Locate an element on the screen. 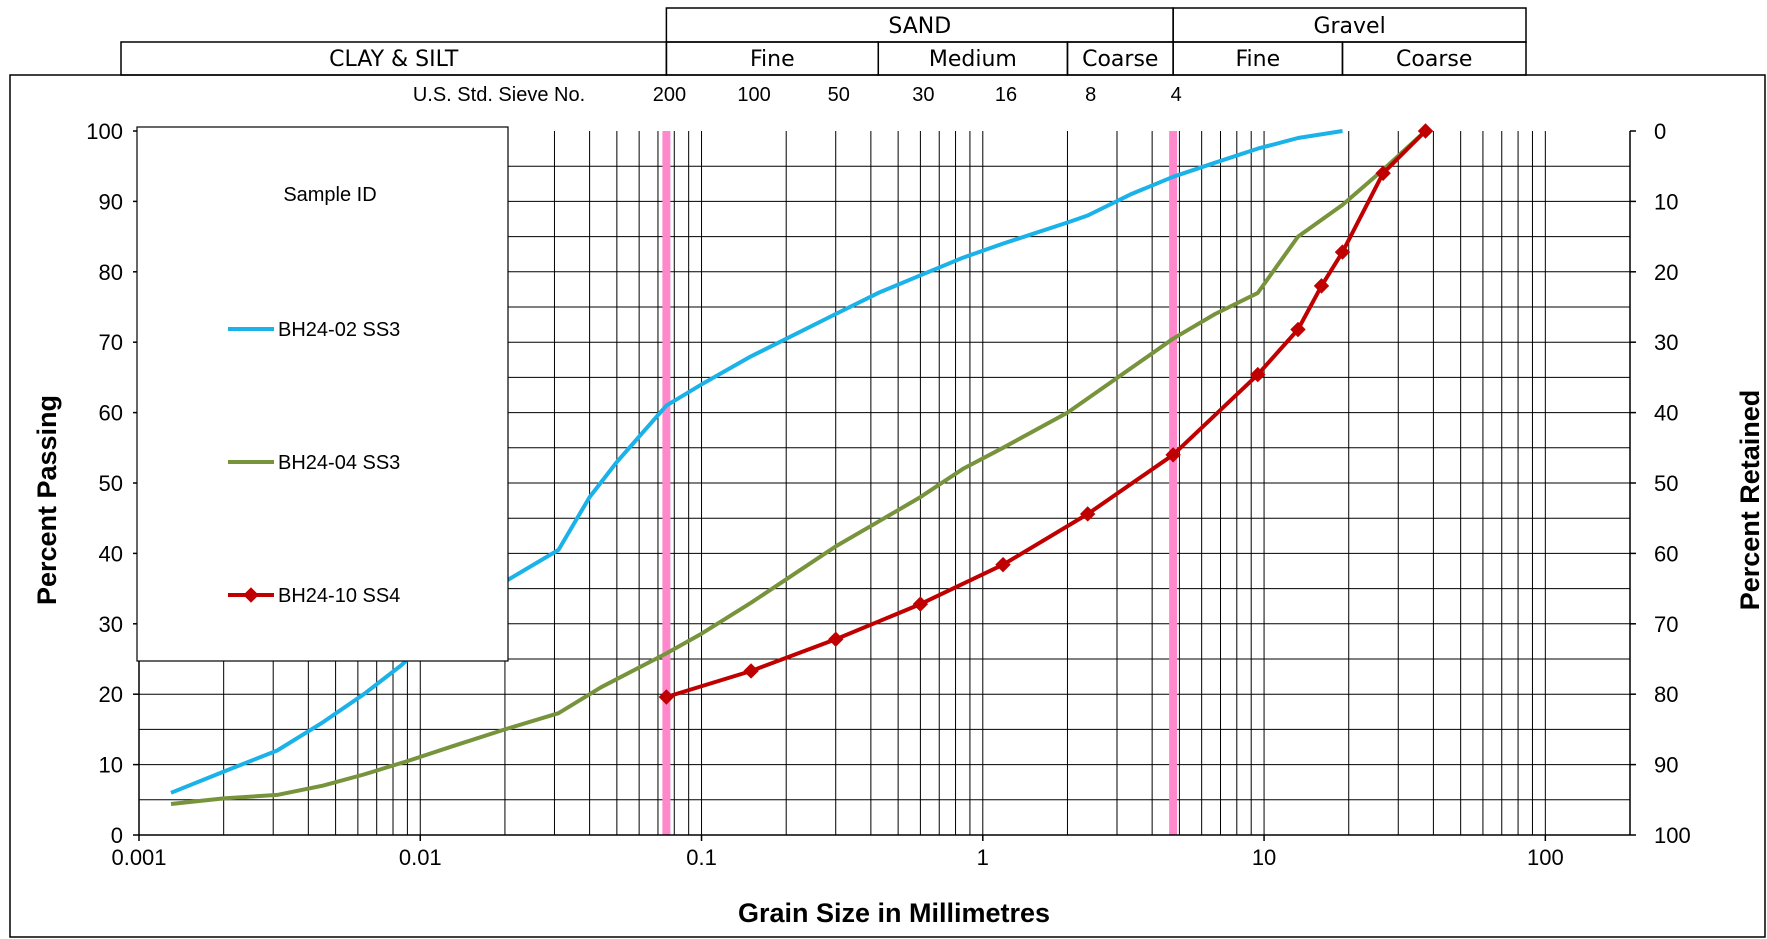 The image size is (1767, 939). header-label-1-0: CLAY & SILT is located at coordinates (394, 59).